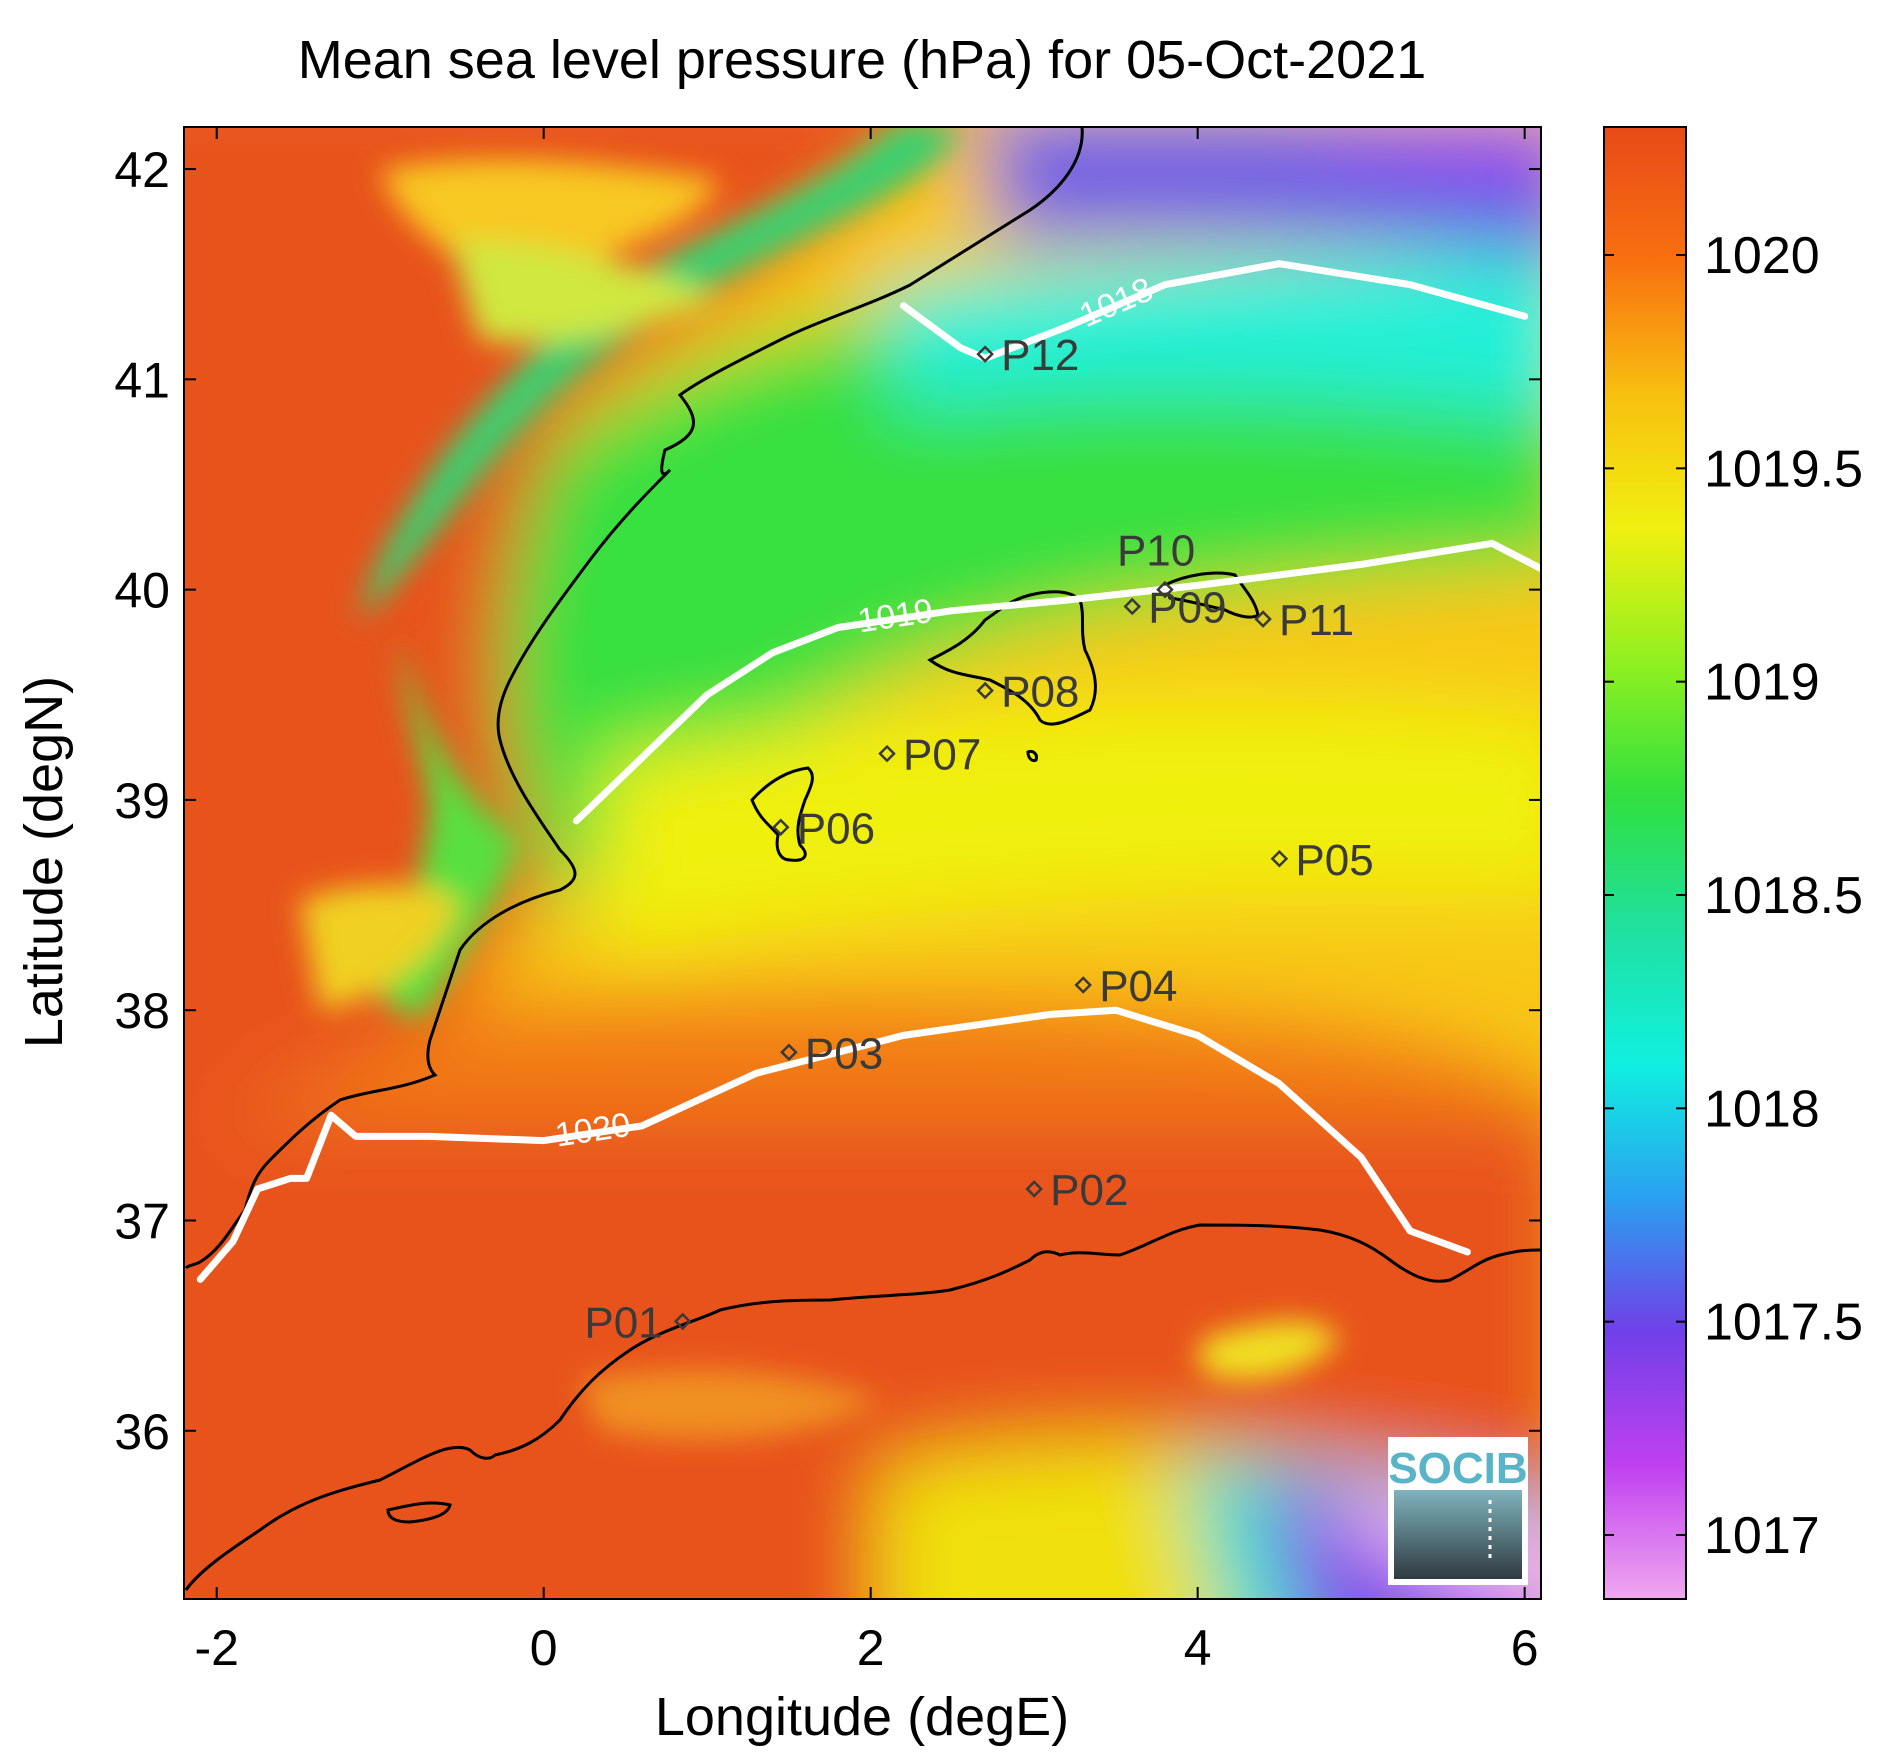 The image size is (1904, 1758). Describe the element at coordinates (871, 1648) in the screenshot. I see `x-tick-label: 2` at that location.